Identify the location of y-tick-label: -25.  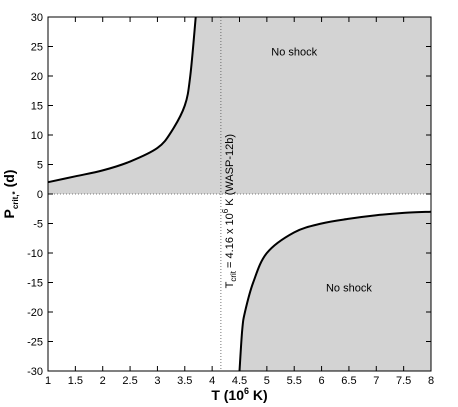
(35, 343).